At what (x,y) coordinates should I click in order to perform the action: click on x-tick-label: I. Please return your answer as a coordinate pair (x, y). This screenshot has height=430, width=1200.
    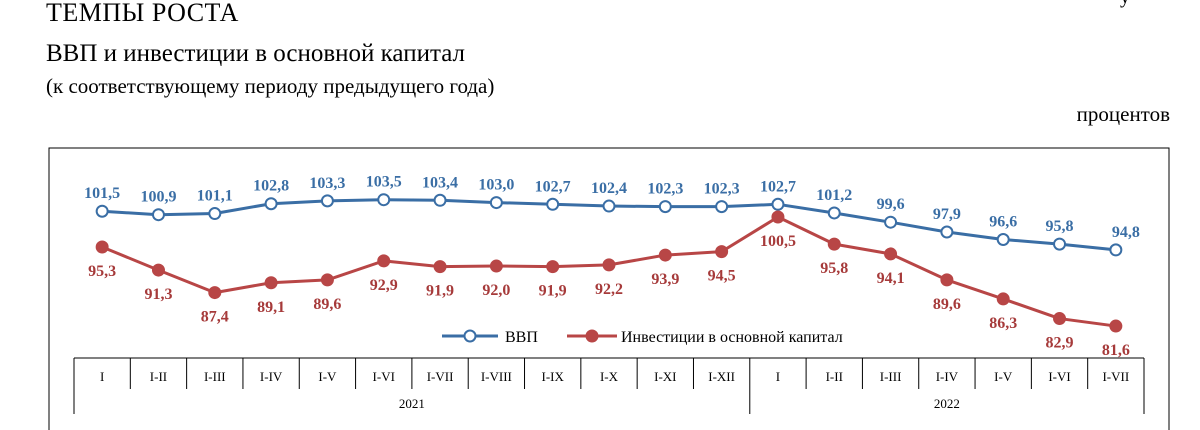
    Looking at the image, I should click on (778, 376).